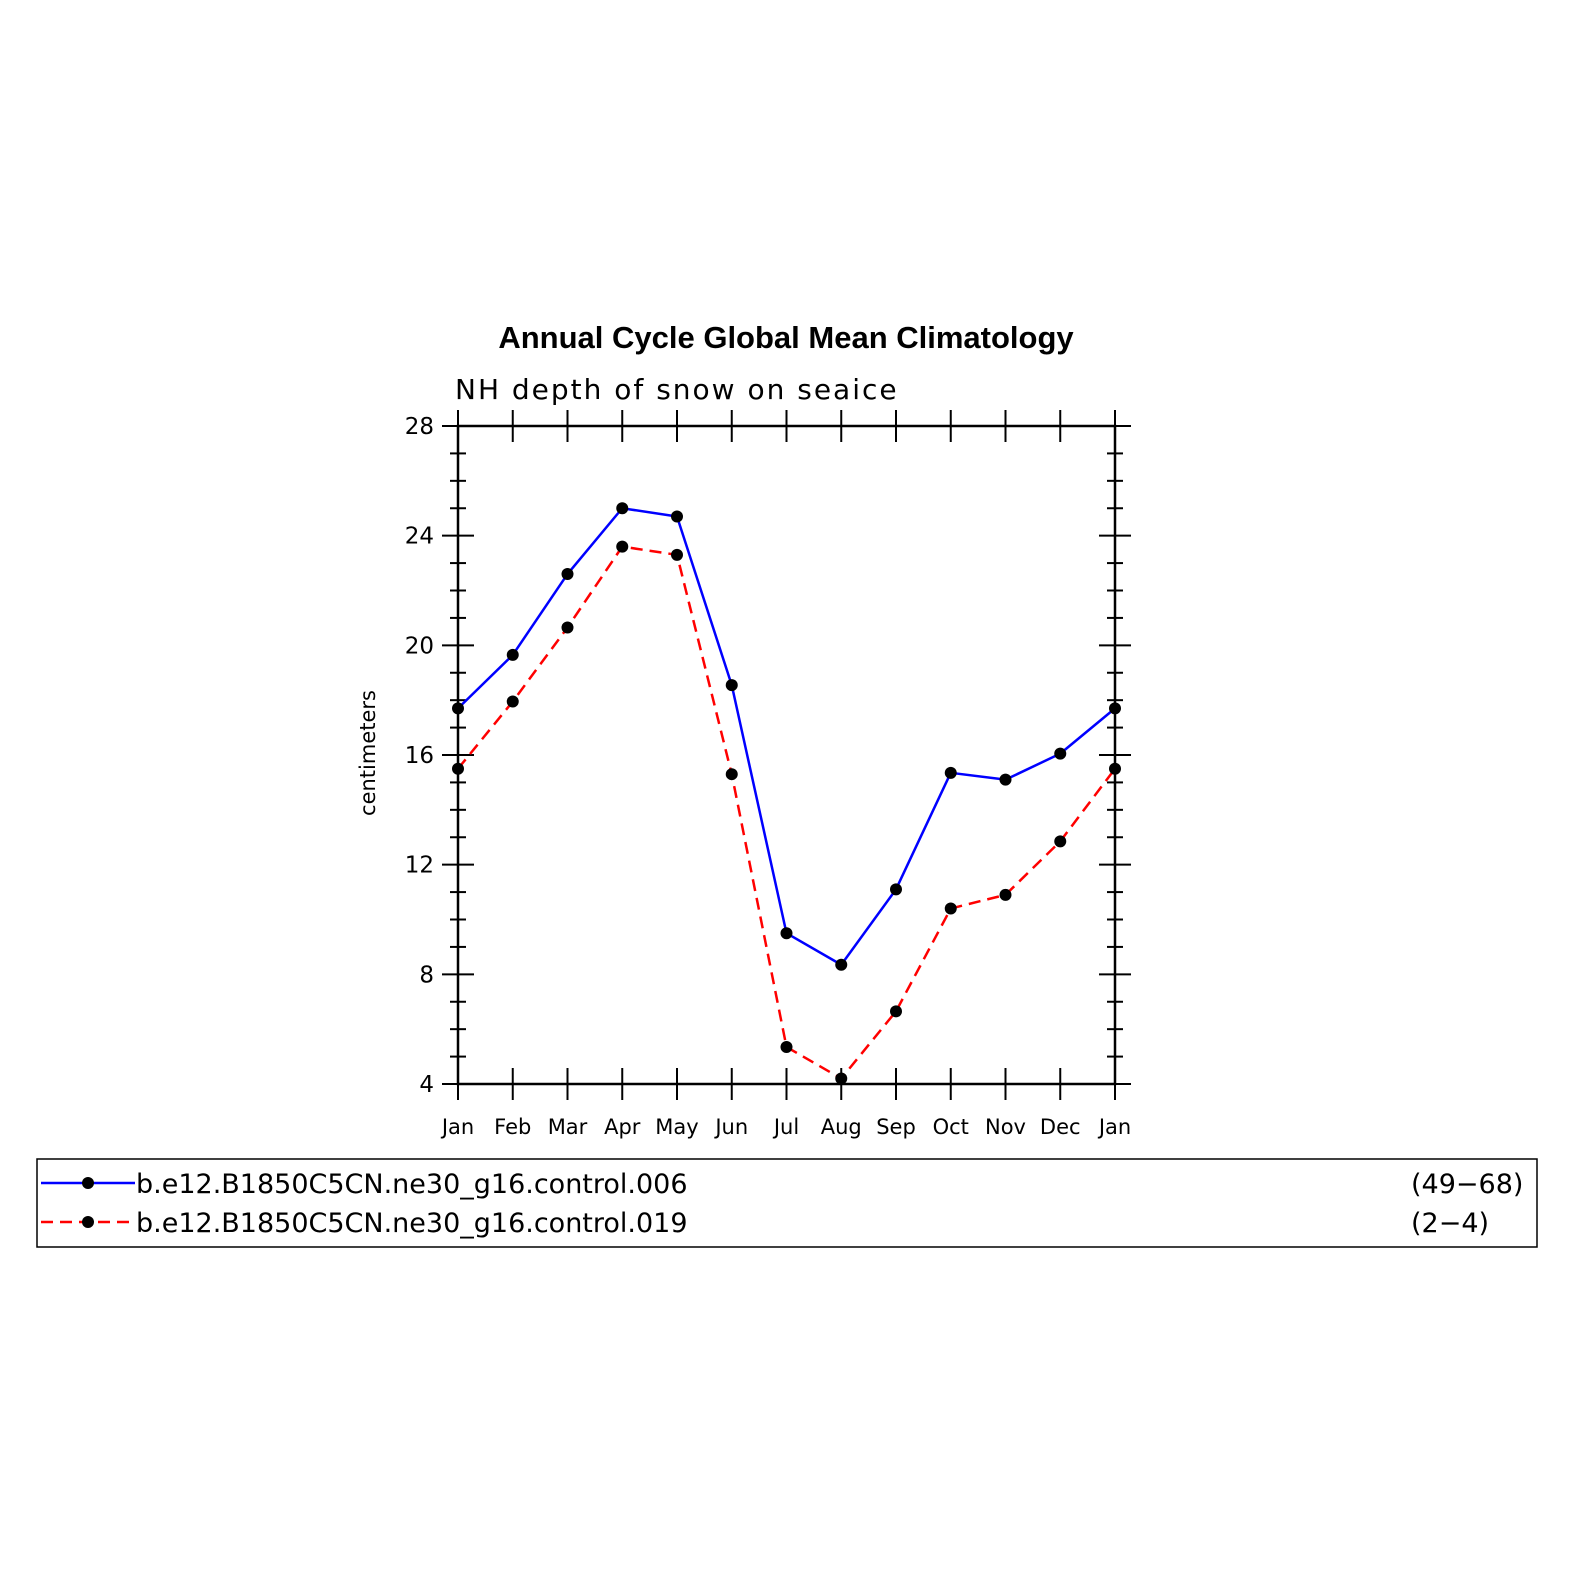 This screenshot has width=1575, height=1575. What do you see at coordinates (896, 1127) in the screenshot?
I see `x-tick-label: Sep` at bounding box center [896, 1127].